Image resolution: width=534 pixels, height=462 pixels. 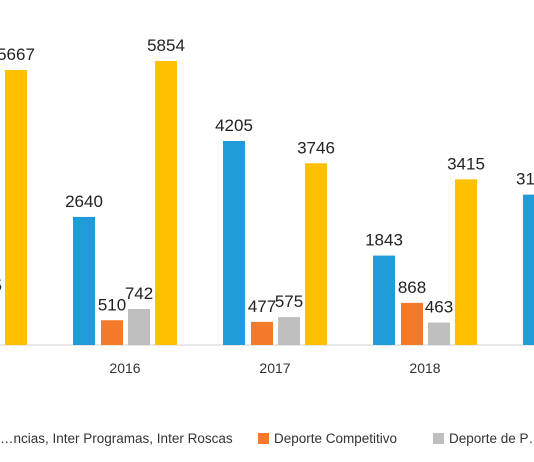 I want to click on data-label-s3-2017: 3746, so click(x=316, y=147).